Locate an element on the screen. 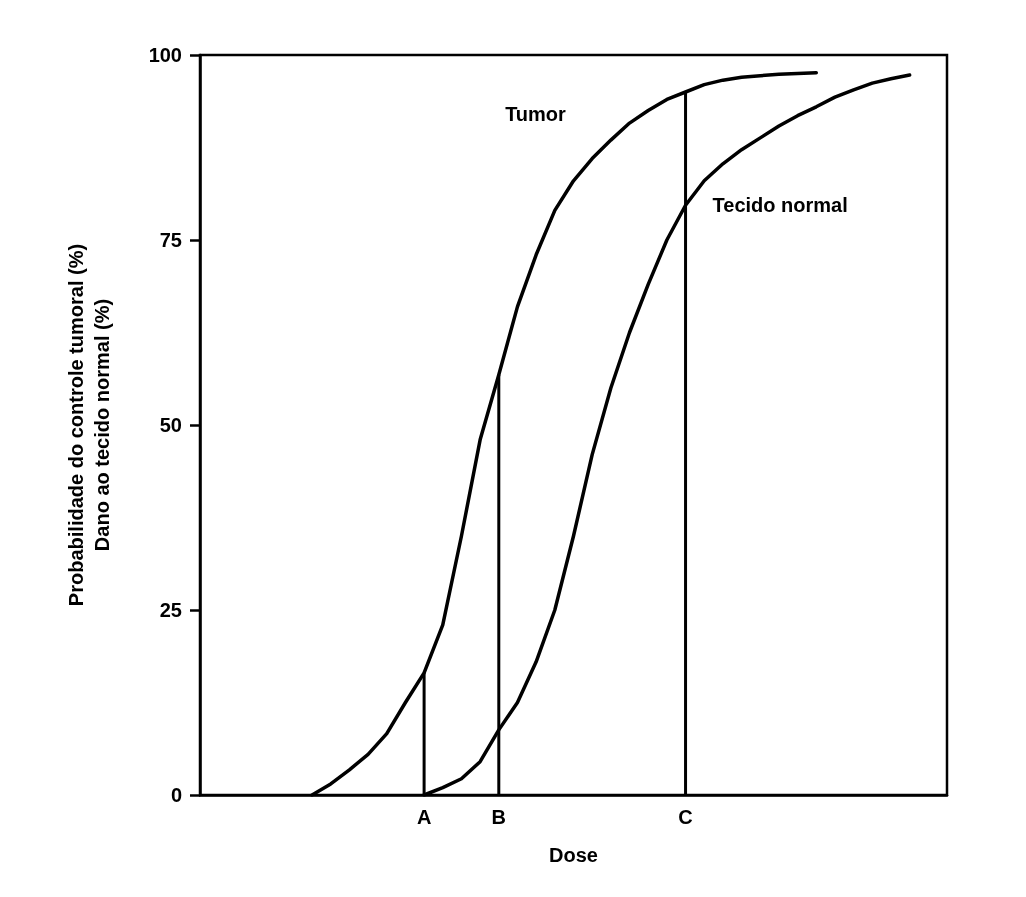 The height and width of the screenshot is (897, 1026). y-tick-label: 0 is located at coordinates (176, 795).